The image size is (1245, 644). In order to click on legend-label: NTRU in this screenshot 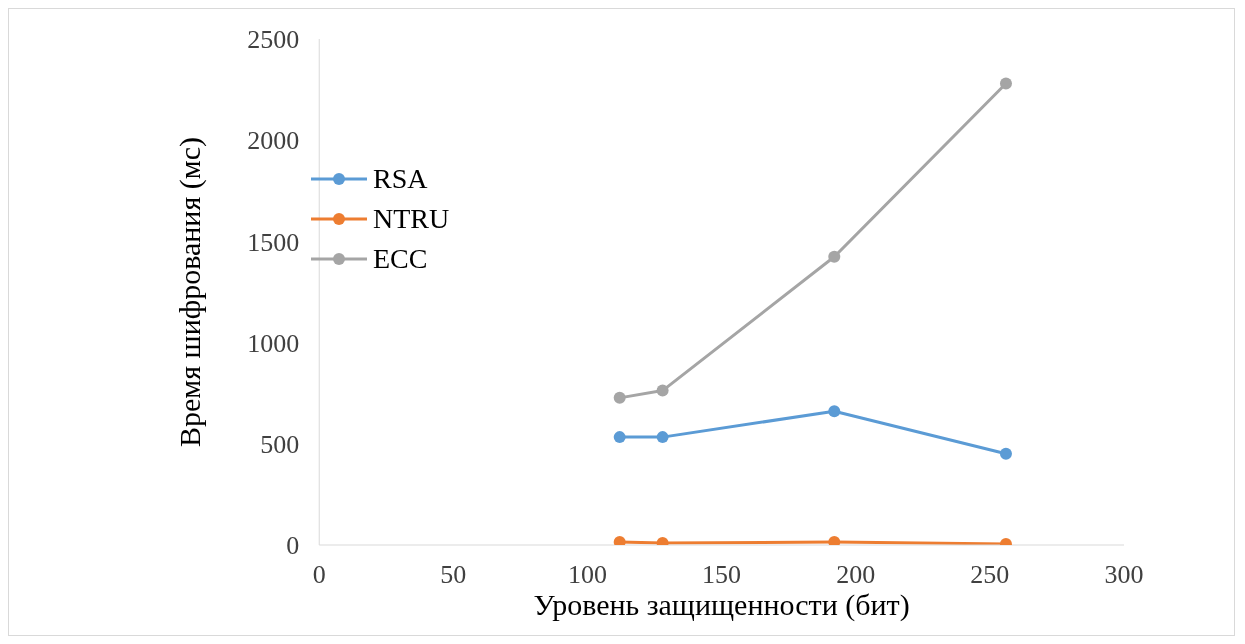, I will do `click(411, 219)`.